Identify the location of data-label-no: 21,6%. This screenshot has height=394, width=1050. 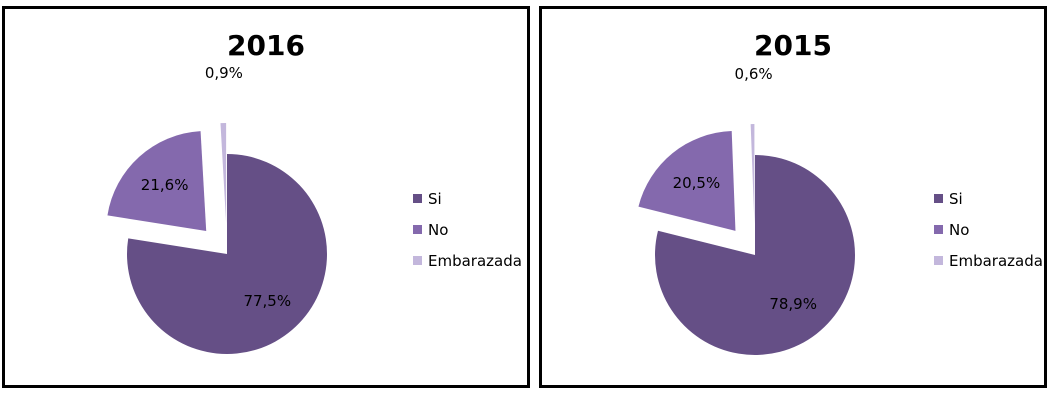
(165, 185).